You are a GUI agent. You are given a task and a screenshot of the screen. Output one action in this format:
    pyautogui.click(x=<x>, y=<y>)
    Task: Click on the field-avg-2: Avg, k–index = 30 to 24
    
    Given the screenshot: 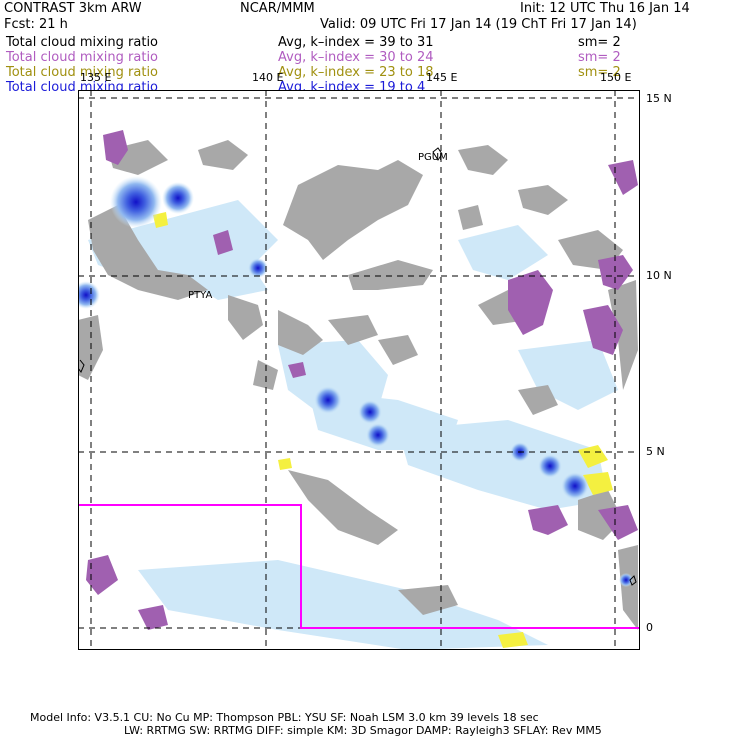 What is the action you would take?
    pyautogui.click(x=356, y=57)
    